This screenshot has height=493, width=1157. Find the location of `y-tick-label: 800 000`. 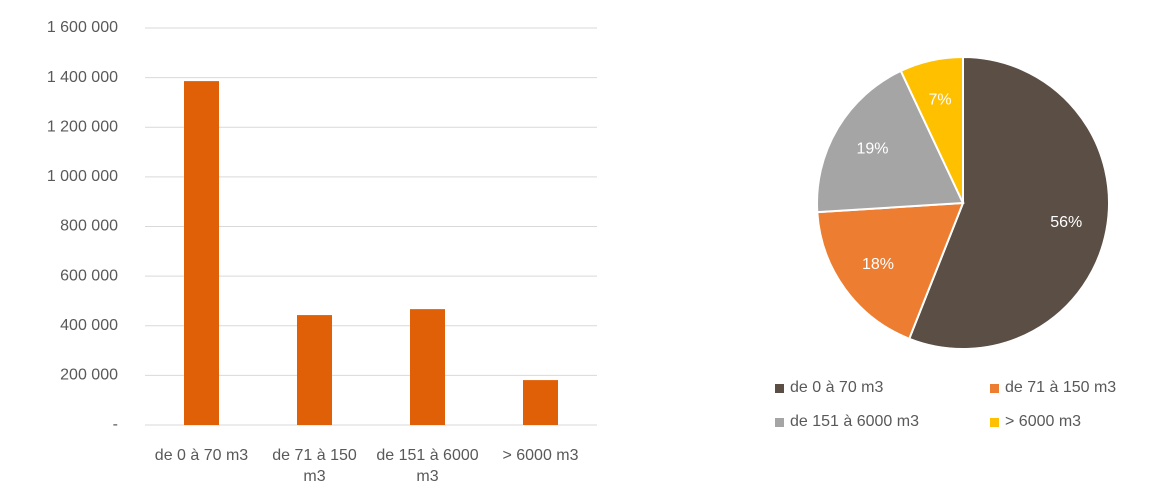

y-tick-label: 800 000 is located at coordinates (89, 226).